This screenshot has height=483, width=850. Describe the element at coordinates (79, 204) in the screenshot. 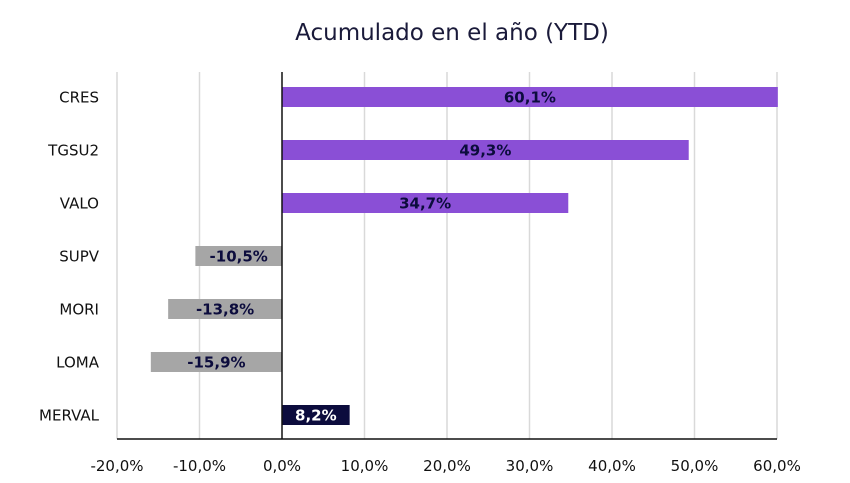

I see `category-label: VALO` at that location.